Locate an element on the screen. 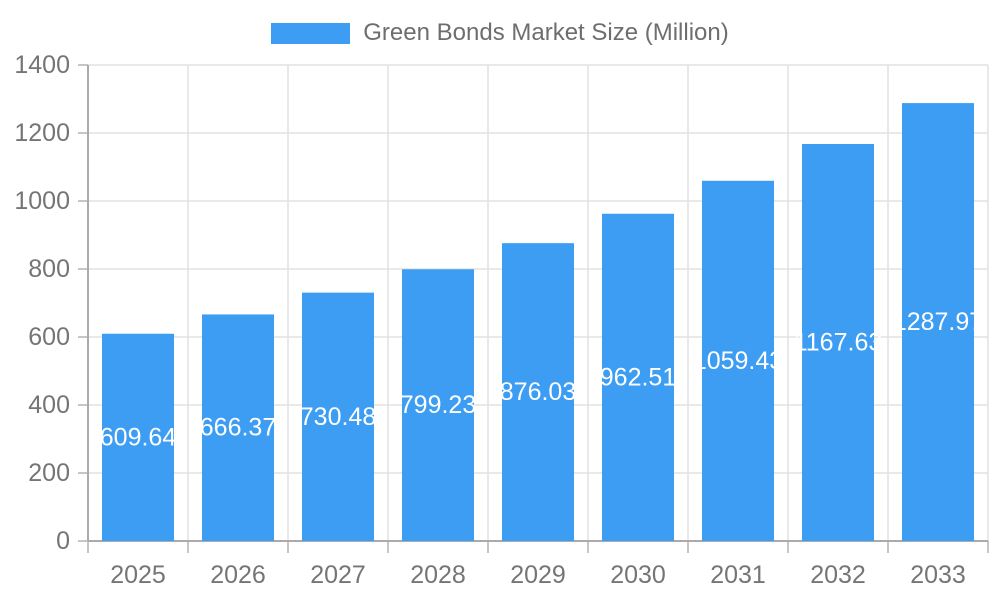 Image resolution: width=1000 pixels, height=600 pixels. x-axis-label-2031: 2031 is located at coordinates (738, 575).